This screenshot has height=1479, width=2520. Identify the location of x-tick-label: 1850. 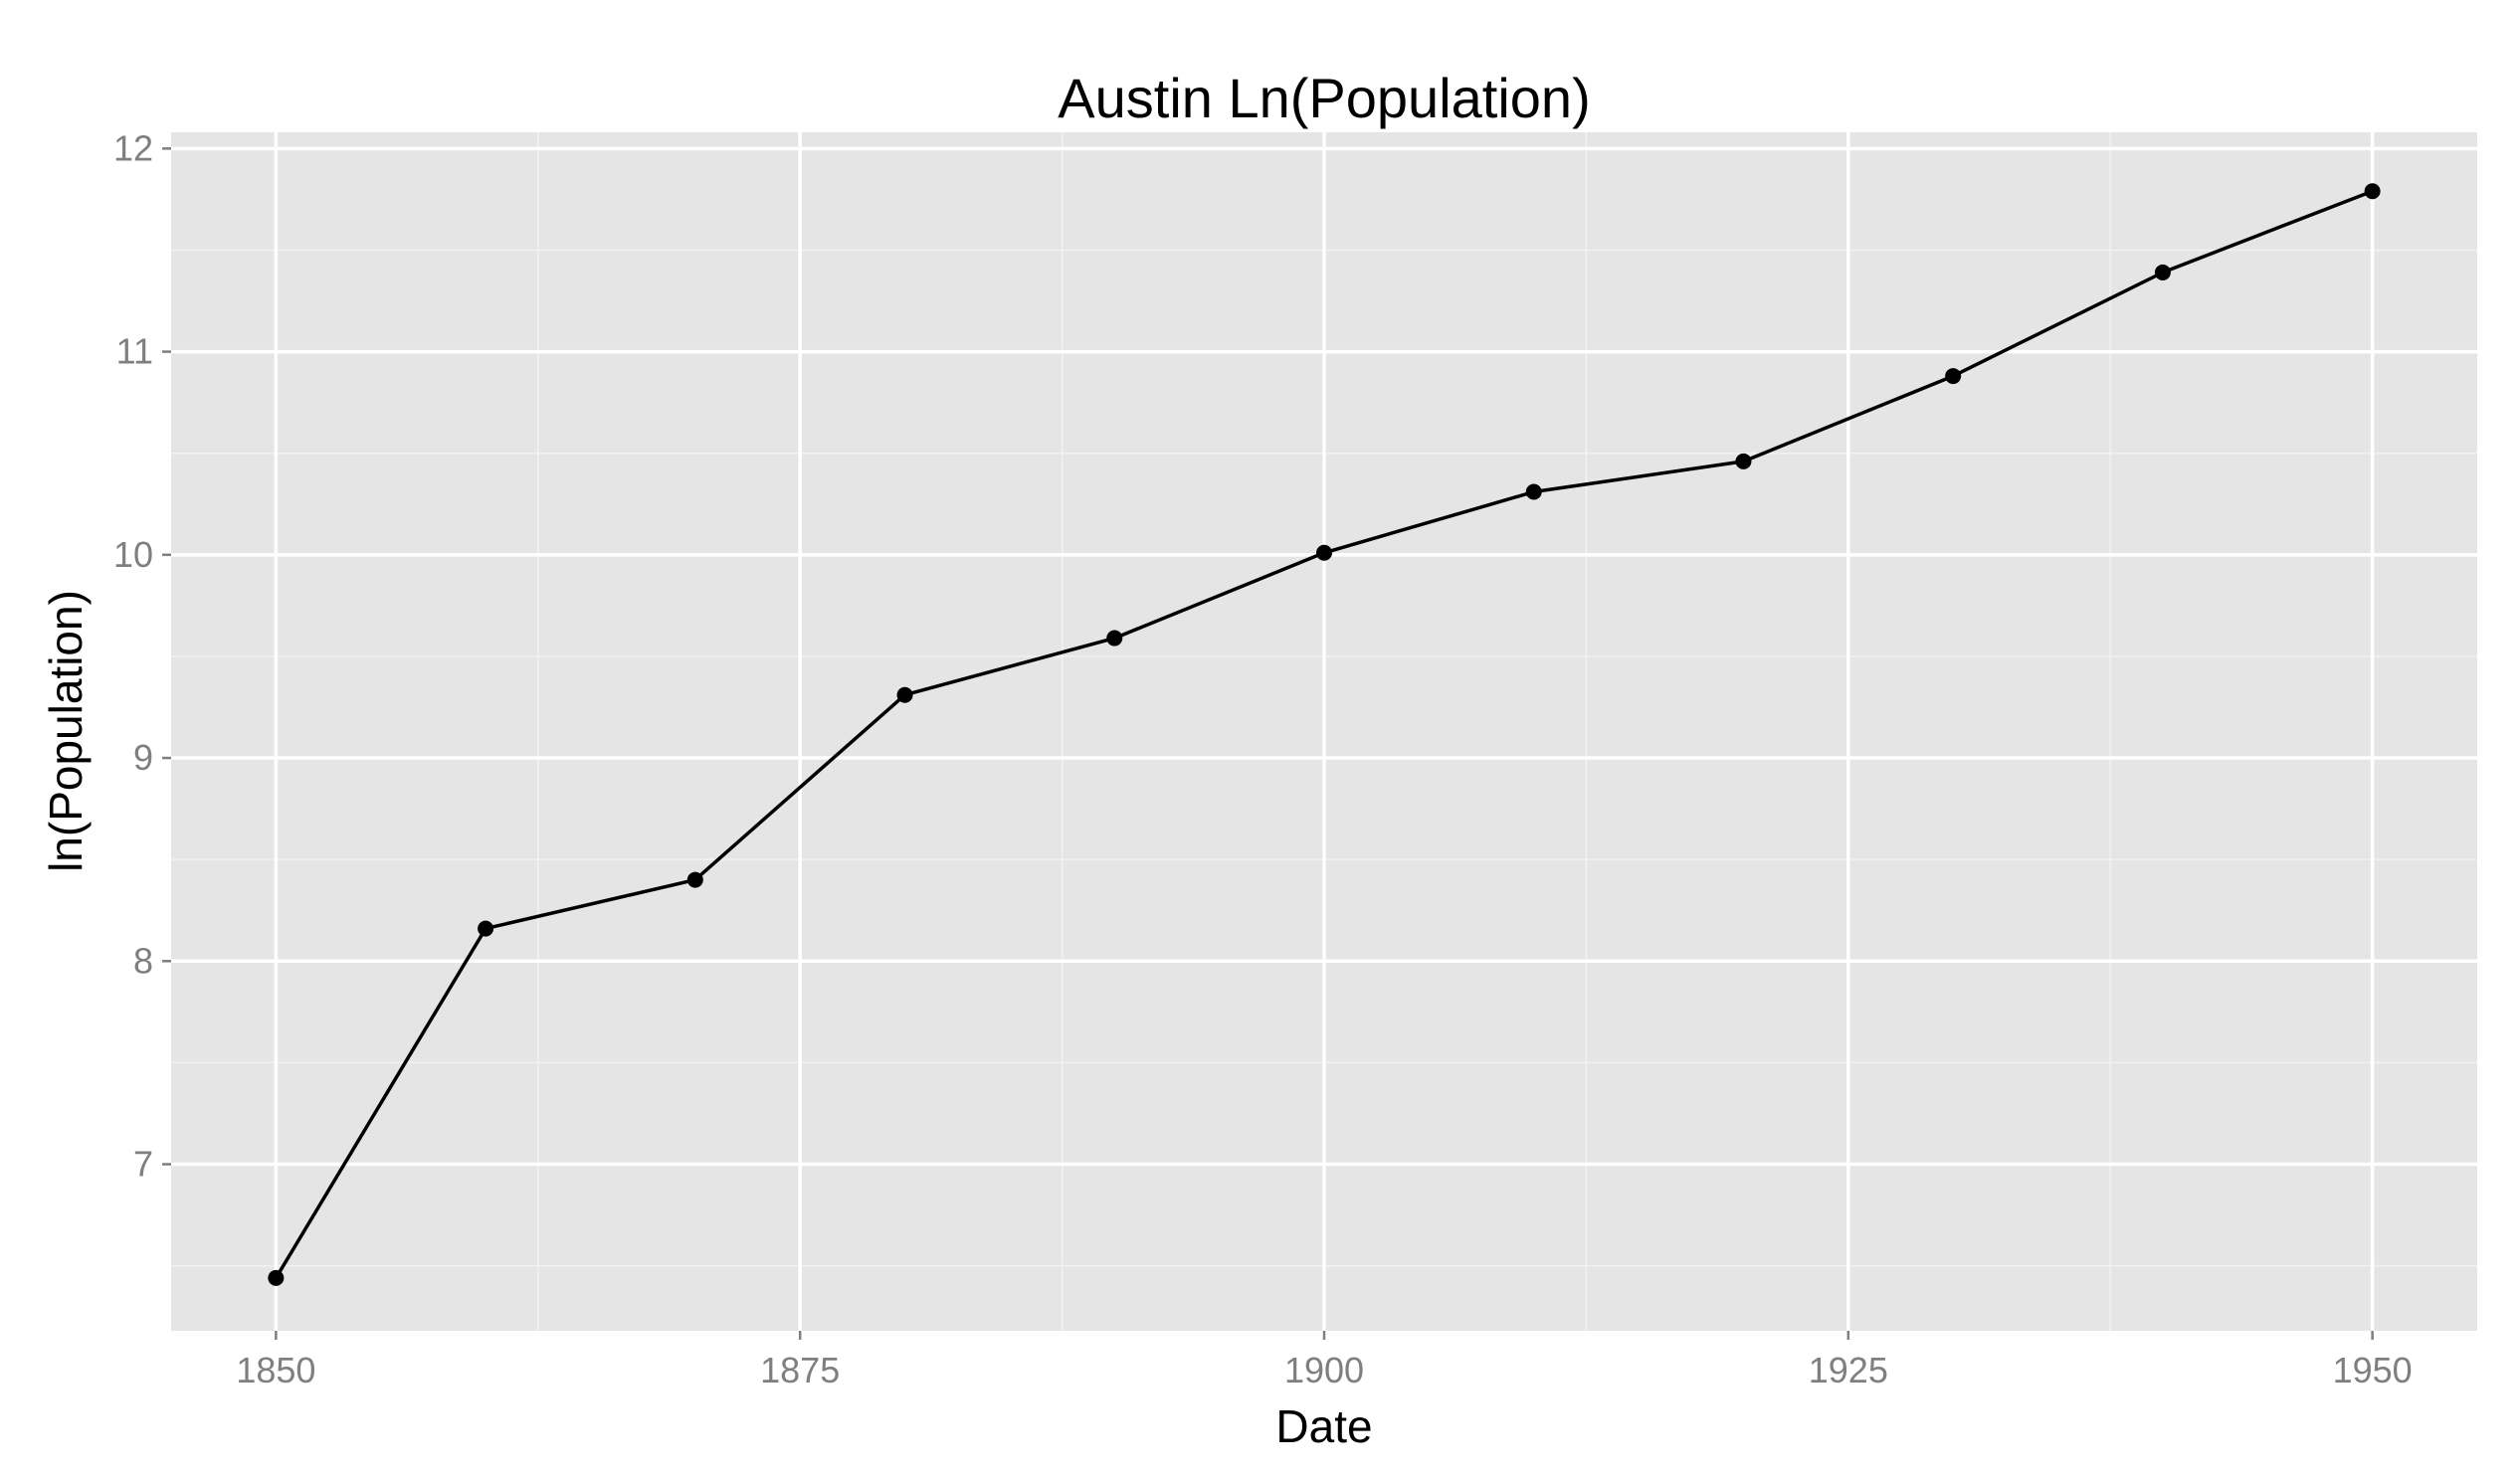
(275, 1370).